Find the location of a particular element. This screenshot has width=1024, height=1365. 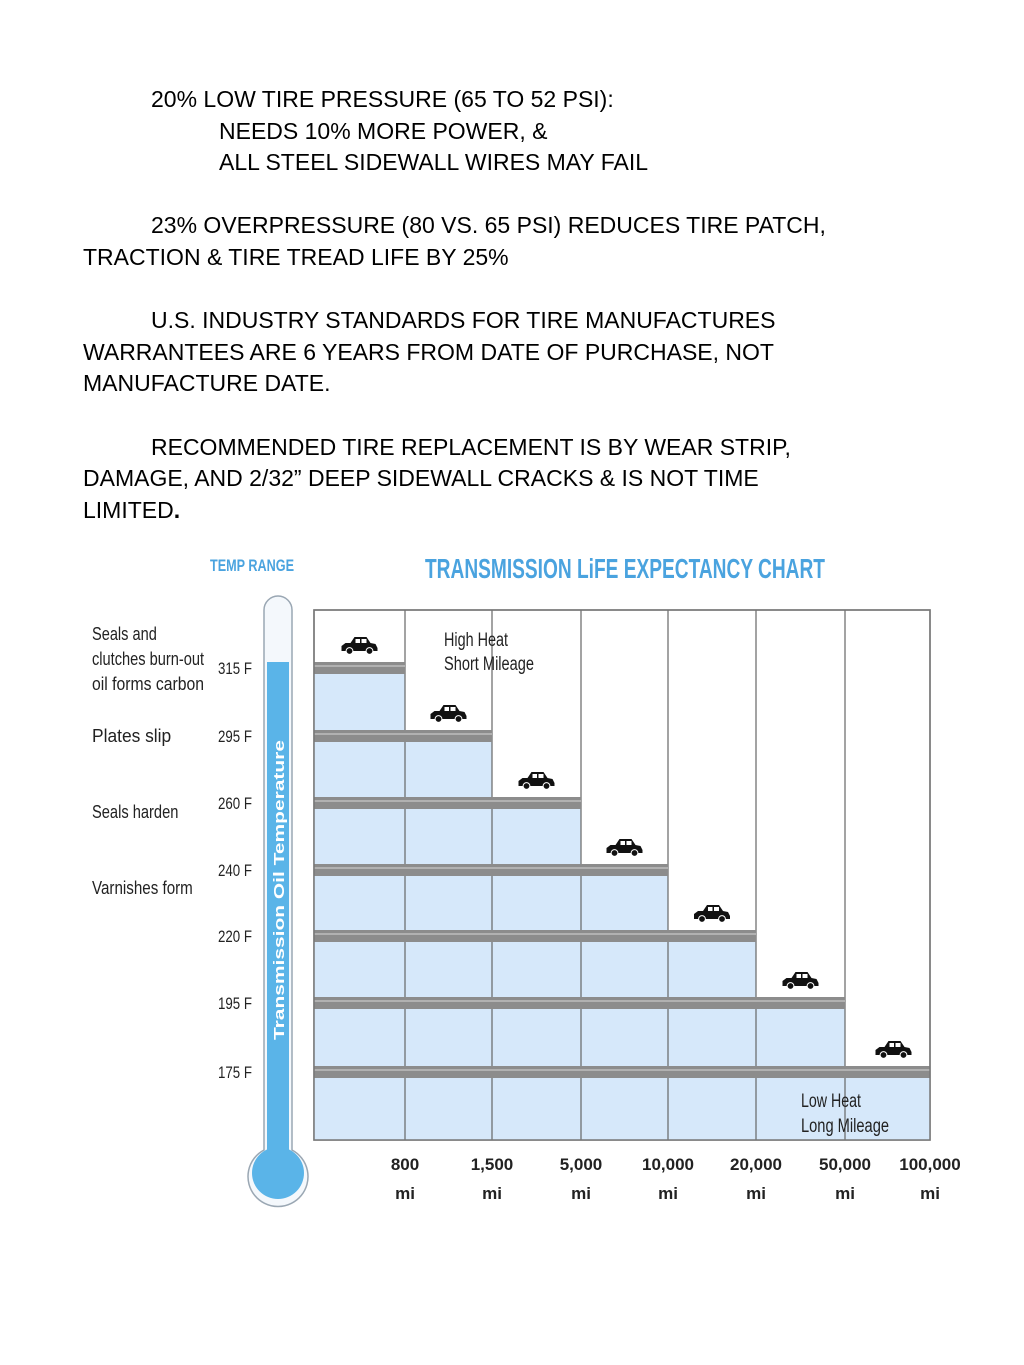

effect-label: oil forms carbon is located at coordinates (148, 684).